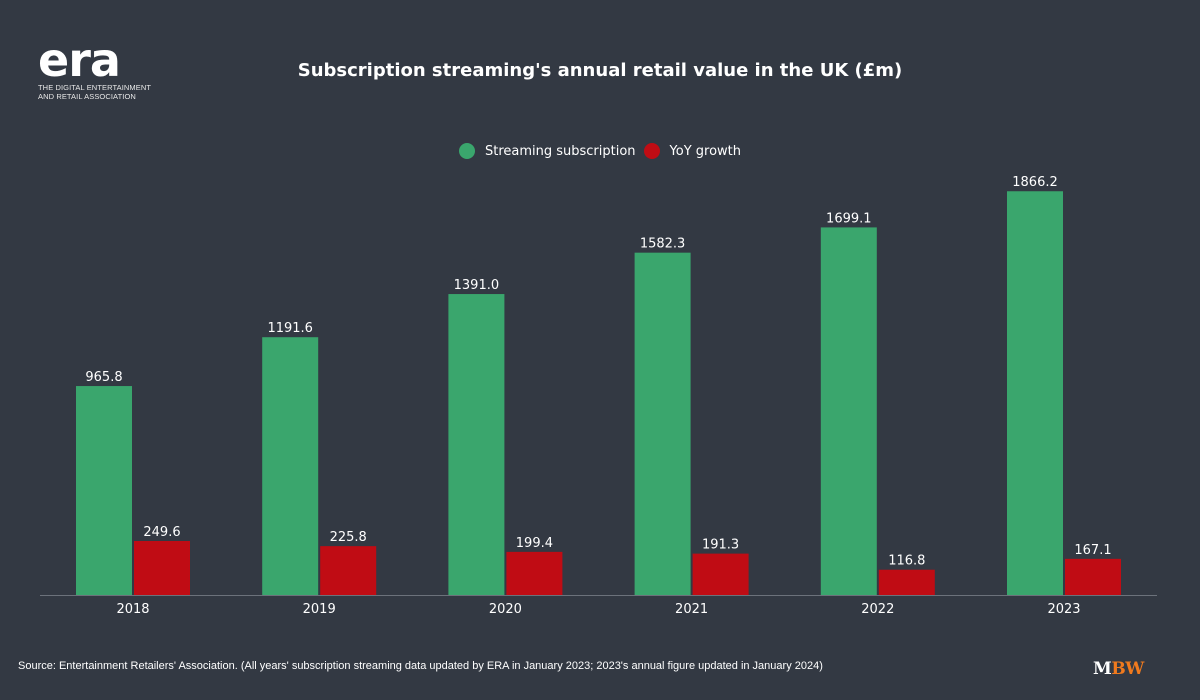 The width and height of the screenshot is (1200, 700). Describe the element at coordinates (662, 424) in the screenshot. I see `bar-streaming-2021` at that location.